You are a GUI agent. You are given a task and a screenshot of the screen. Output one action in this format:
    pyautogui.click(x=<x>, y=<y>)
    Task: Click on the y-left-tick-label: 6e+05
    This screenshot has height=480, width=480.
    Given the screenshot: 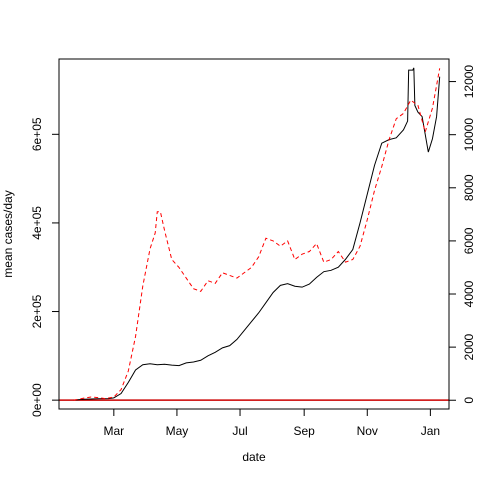 What is the action you would take?
    pyautogui.click(x=37, y=134)
    